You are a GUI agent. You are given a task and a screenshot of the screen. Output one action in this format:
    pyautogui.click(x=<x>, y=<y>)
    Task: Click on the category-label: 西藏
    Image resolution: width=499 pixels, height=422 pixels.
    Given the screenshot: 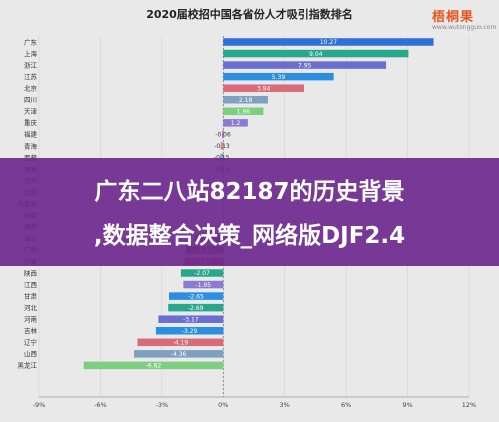 What is the action you would take?
    pyautogui.click(x=31, y=157)
    